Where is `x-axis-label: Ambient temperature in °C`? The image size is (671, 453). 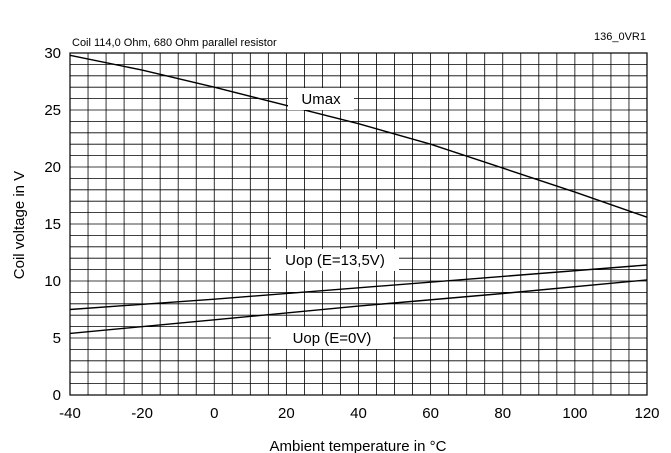 x-axis-label: Ambient temperature in °C is located at coordinates (358, 445).